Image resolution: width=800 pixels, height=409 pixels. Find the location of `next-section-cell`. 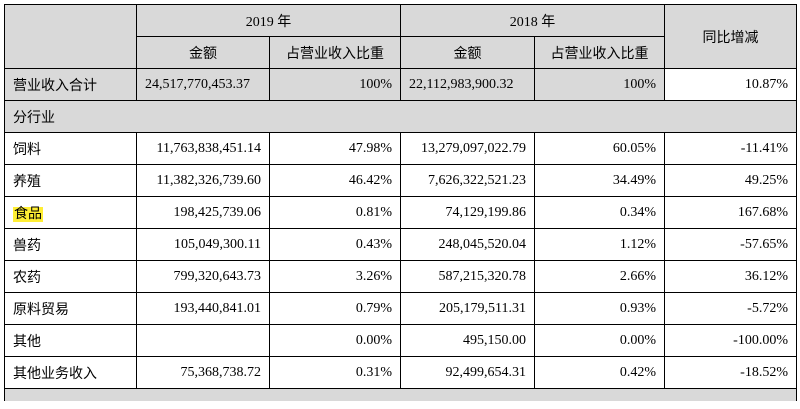

next-section-cell is located at coordinates (400, 394).